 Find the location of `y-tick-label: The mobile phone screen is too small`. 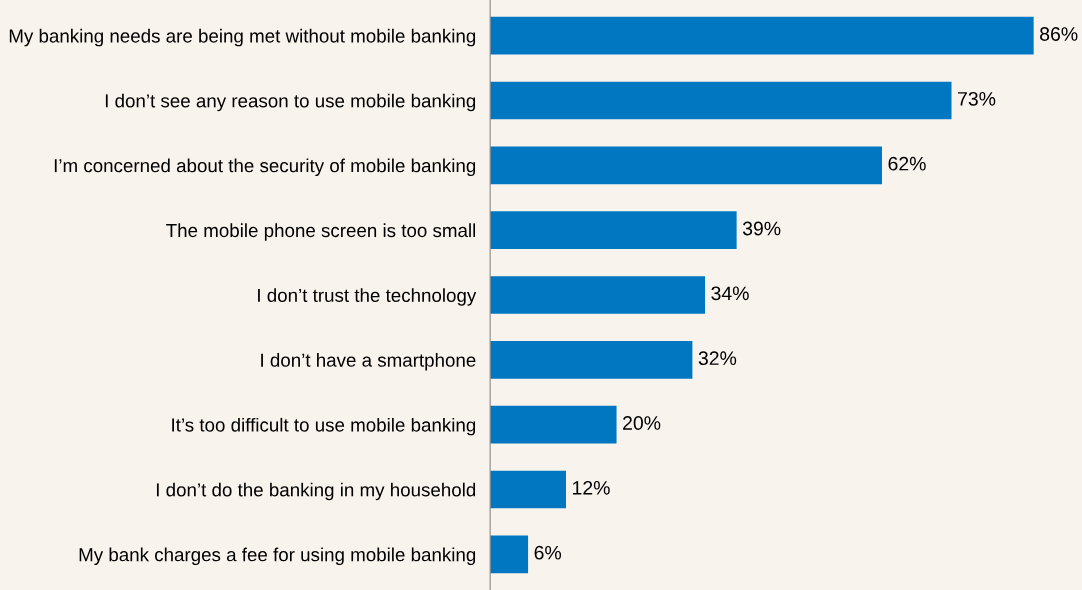

y-tick-label: The mobile phone screen is too small is located at coordinates (321, 232).